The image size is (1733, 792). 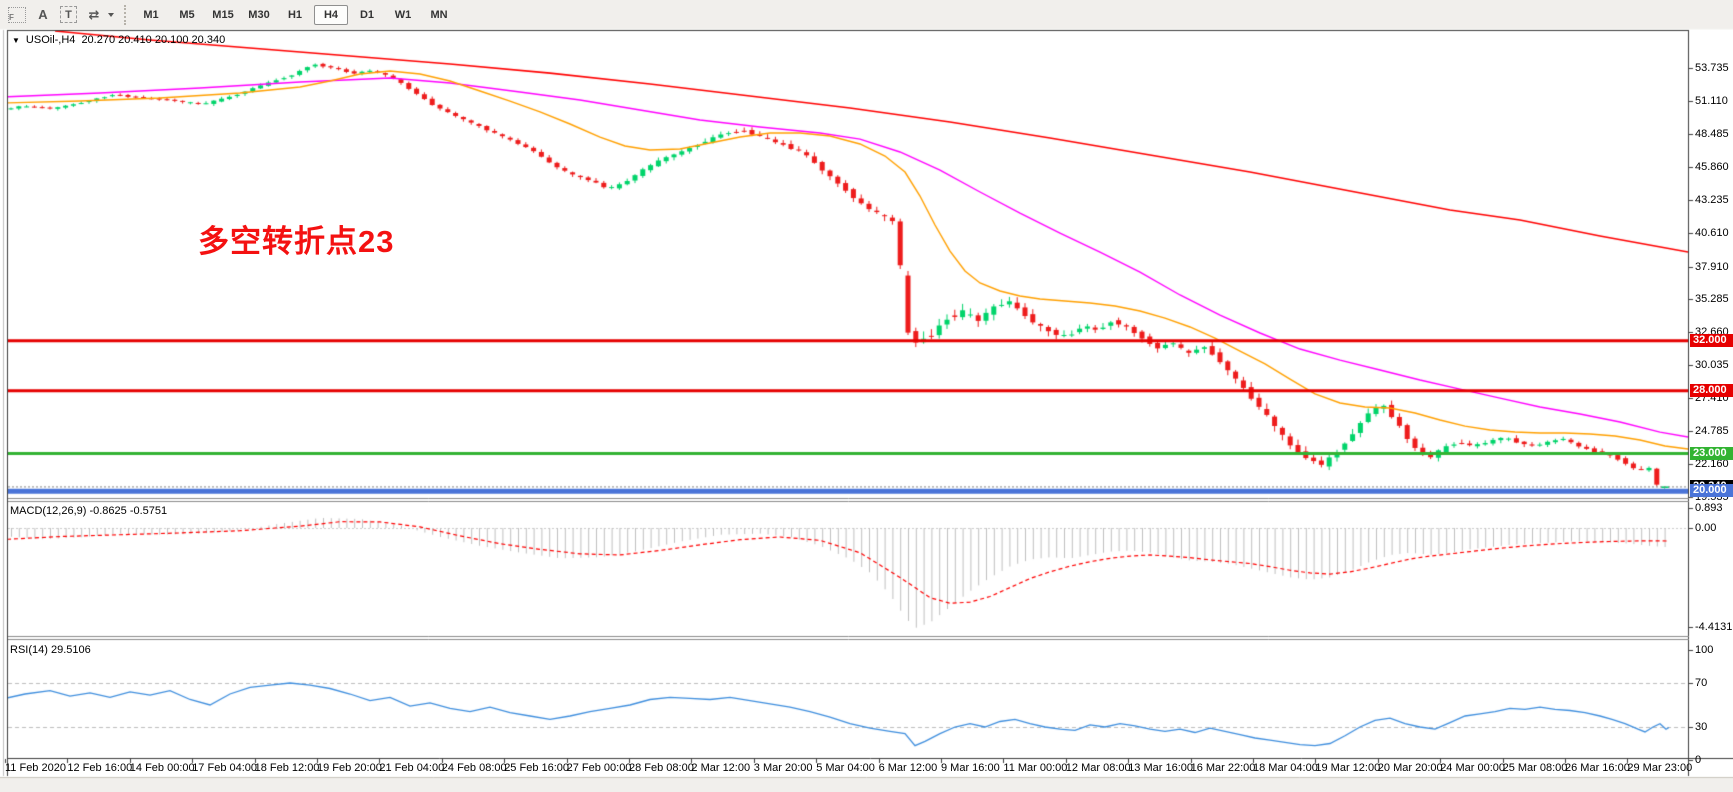 What do you see at coordinates (1712, 299) in the screenshot?
I see `price-axis-label: 35.285` at bounding box center [1712, 299].